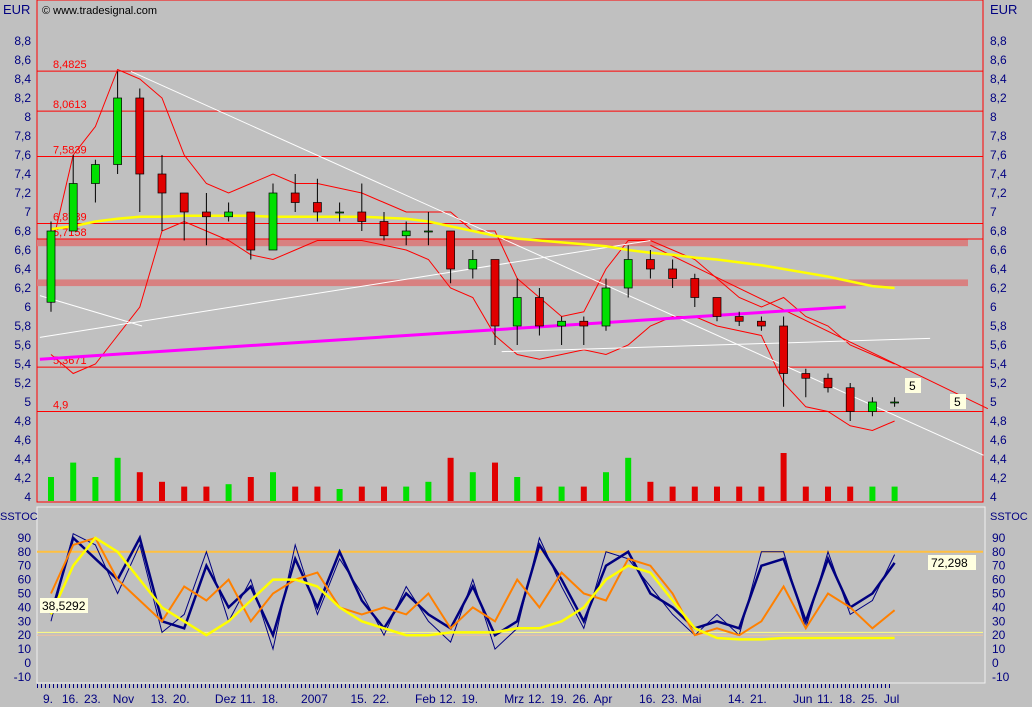 The width and height of the screenshot is (1032, 707). What do you see at coordinates (99, 11) in the screenshot?
I see `copyright-text: © www.tradesignal.com` at bounding box center [99, 11].